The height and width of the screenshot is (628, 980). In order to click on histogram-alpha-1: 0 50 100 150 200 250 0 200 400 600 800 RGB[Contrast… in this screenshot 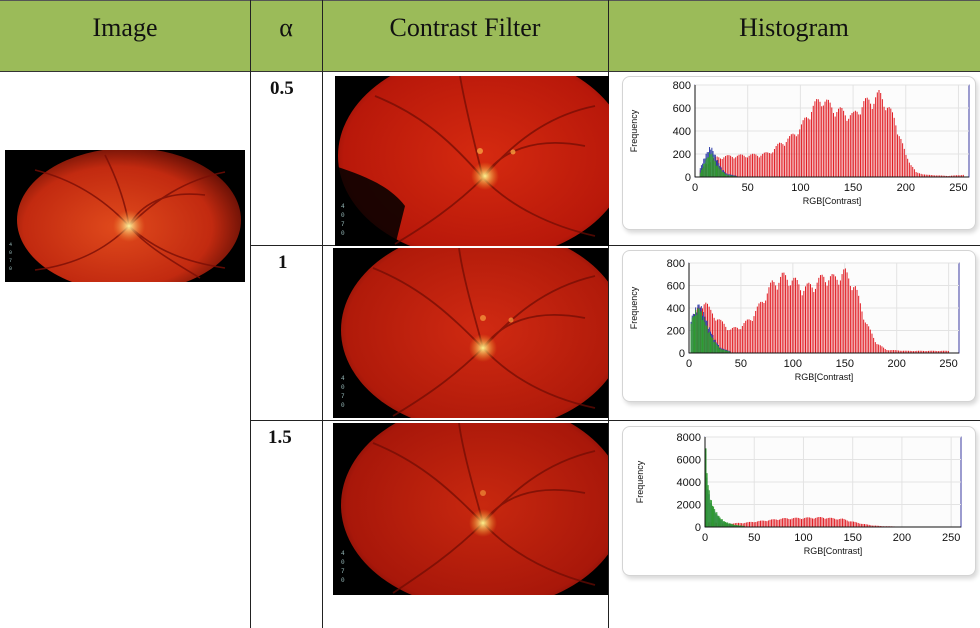, I will do `click(799, 326)`.